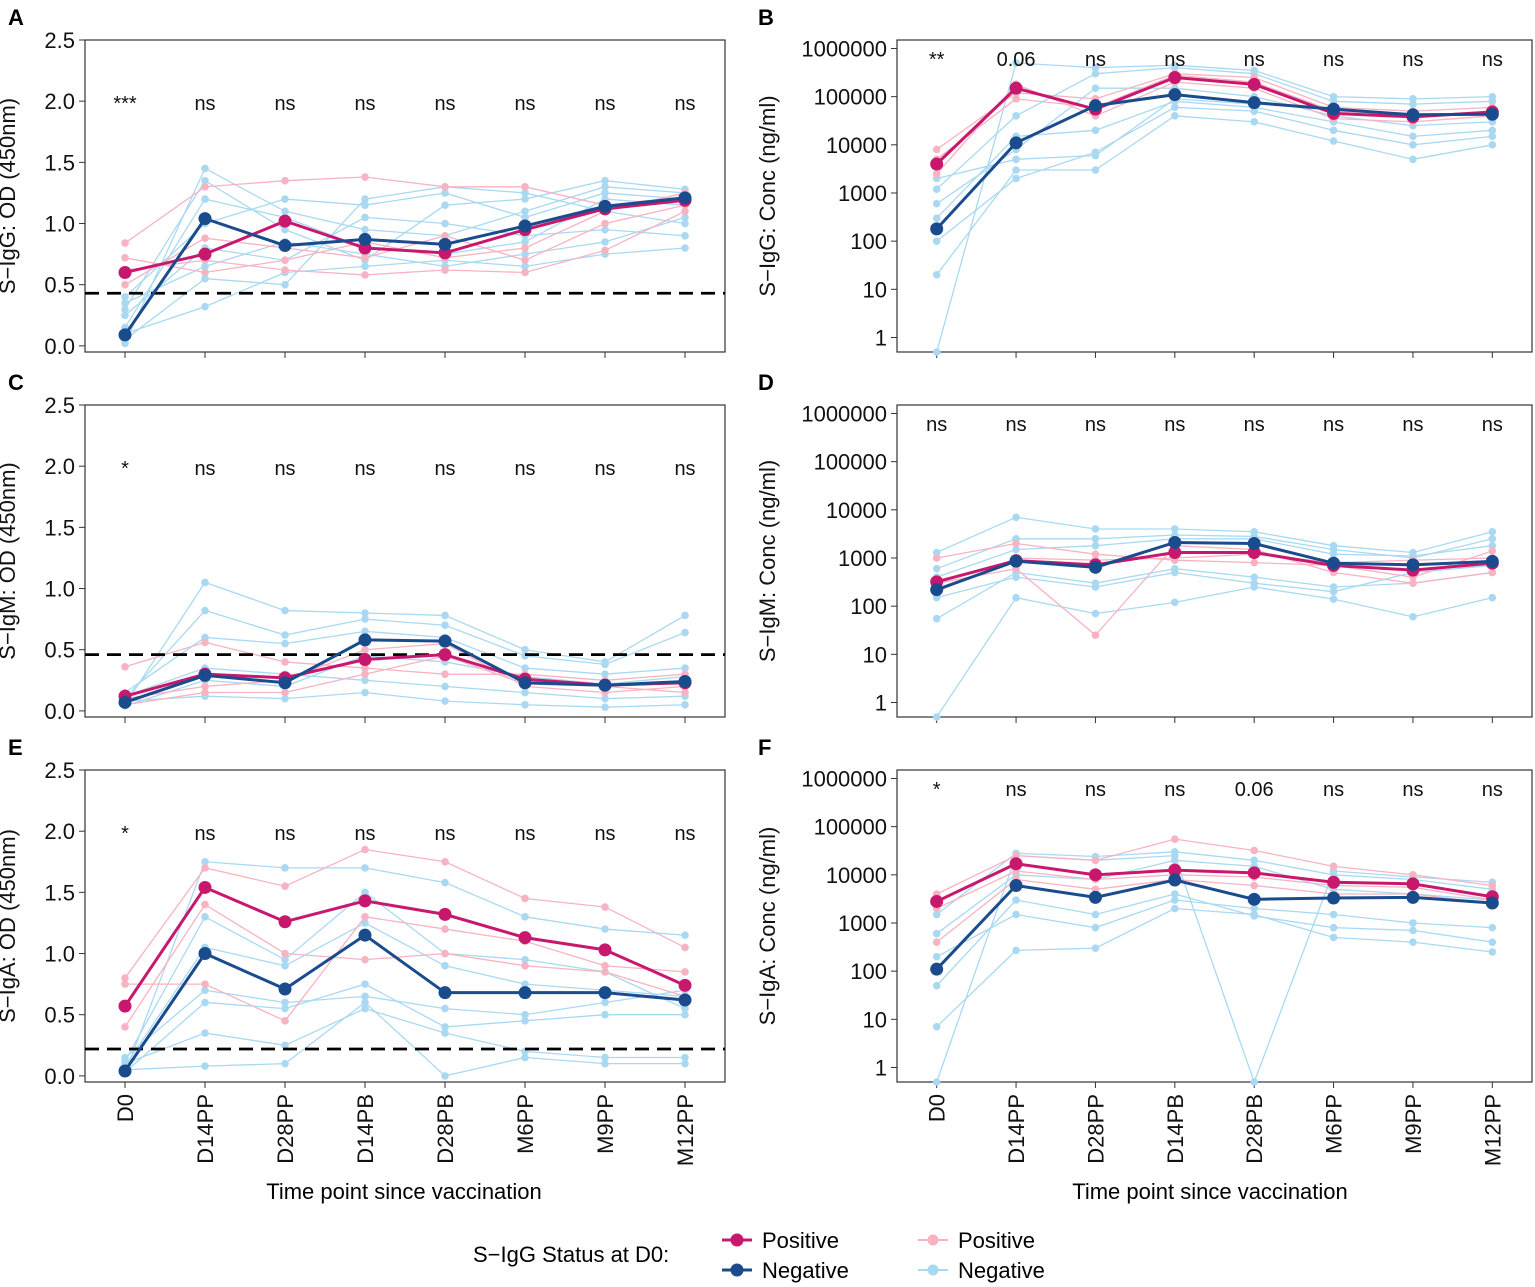 Image resolution: width=1535 pixels, height=1287 pixels. What do you see at coordinates (59, 589) in the screenshot?
I see `y-tick-label: 1.0` at bounding box center [59, 589].